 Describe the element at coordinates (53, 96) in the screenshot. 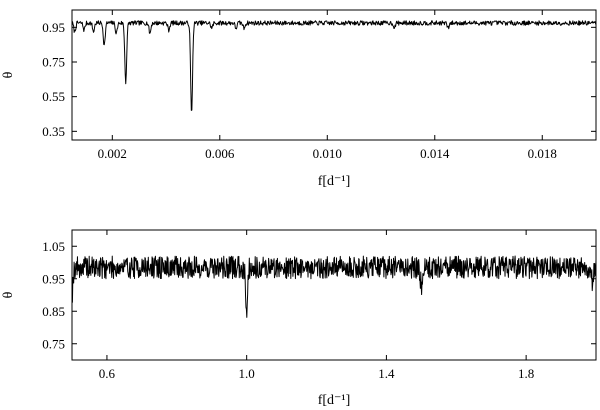

I see `y-tick-label: 0.55` at that location.